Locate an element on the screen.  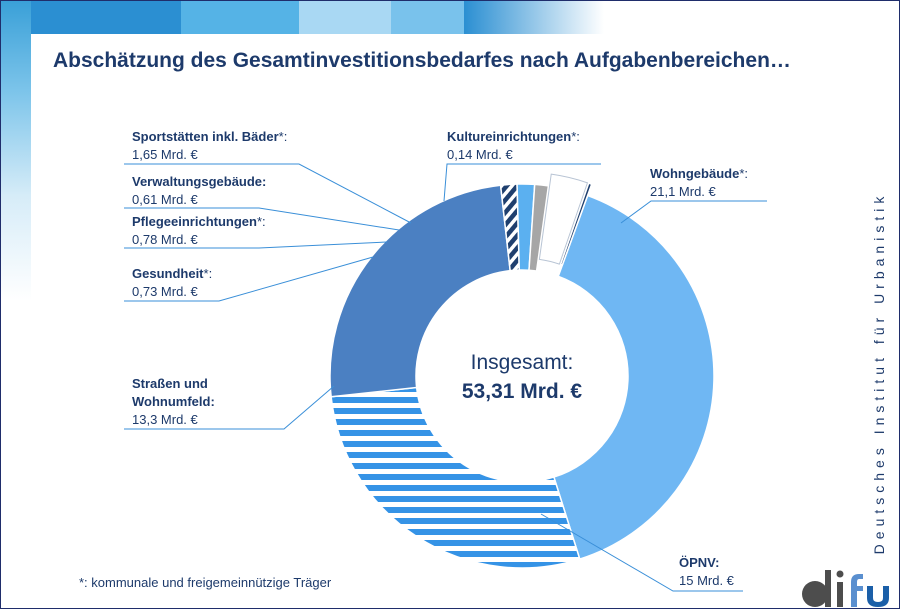
label-star-kultur: *: is located at coordinates (575, 136).